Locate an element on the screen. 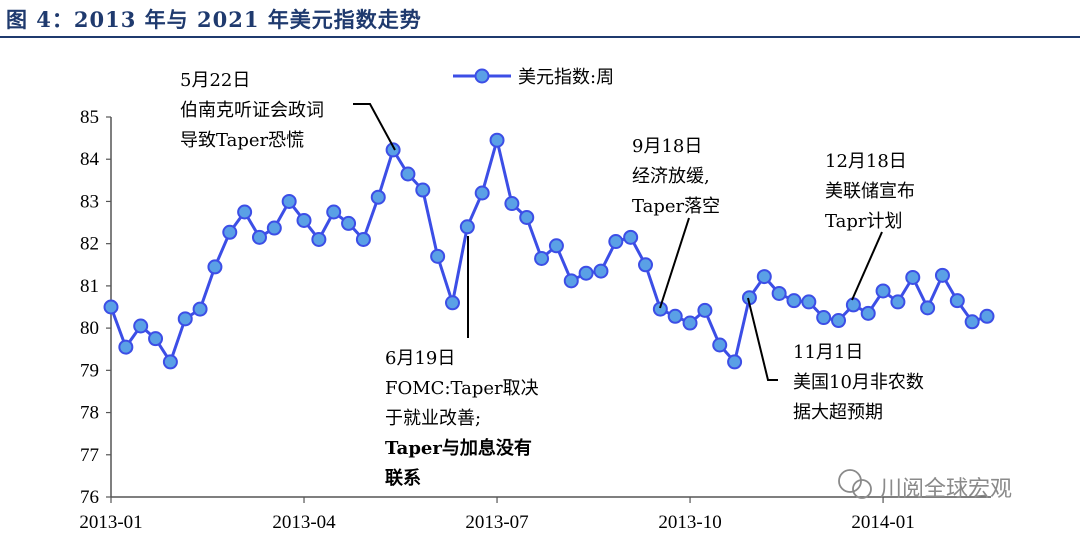 The image size is (1080, 535). y-tick-label: 76 is located at coordinates (89, 497).